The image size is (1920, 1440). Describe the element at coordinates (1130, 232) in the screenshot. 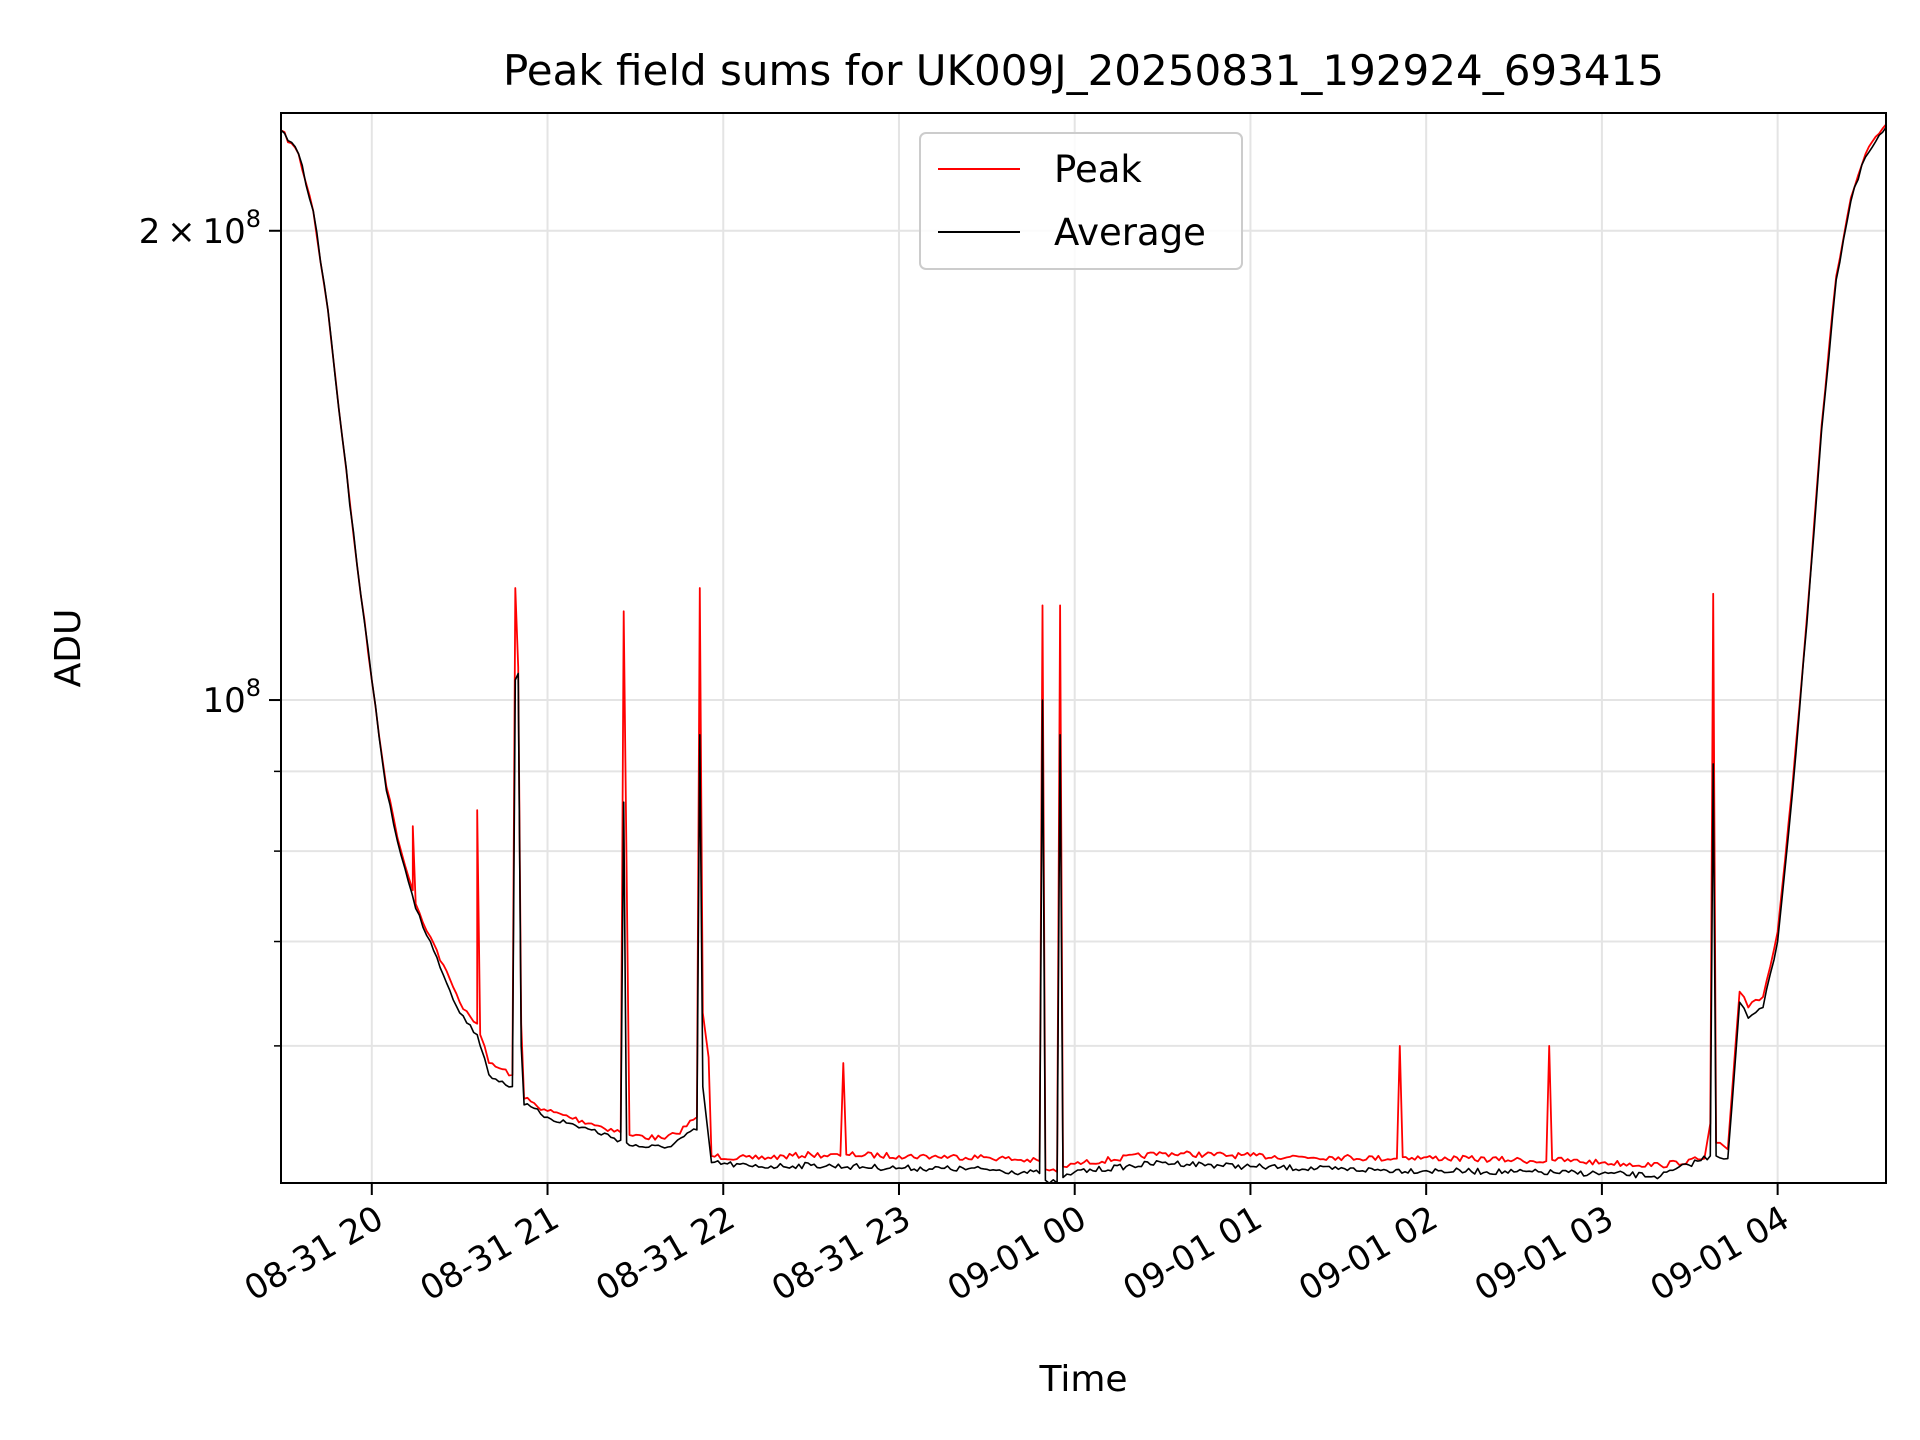

I see `legend-label-average: Average` at that location.